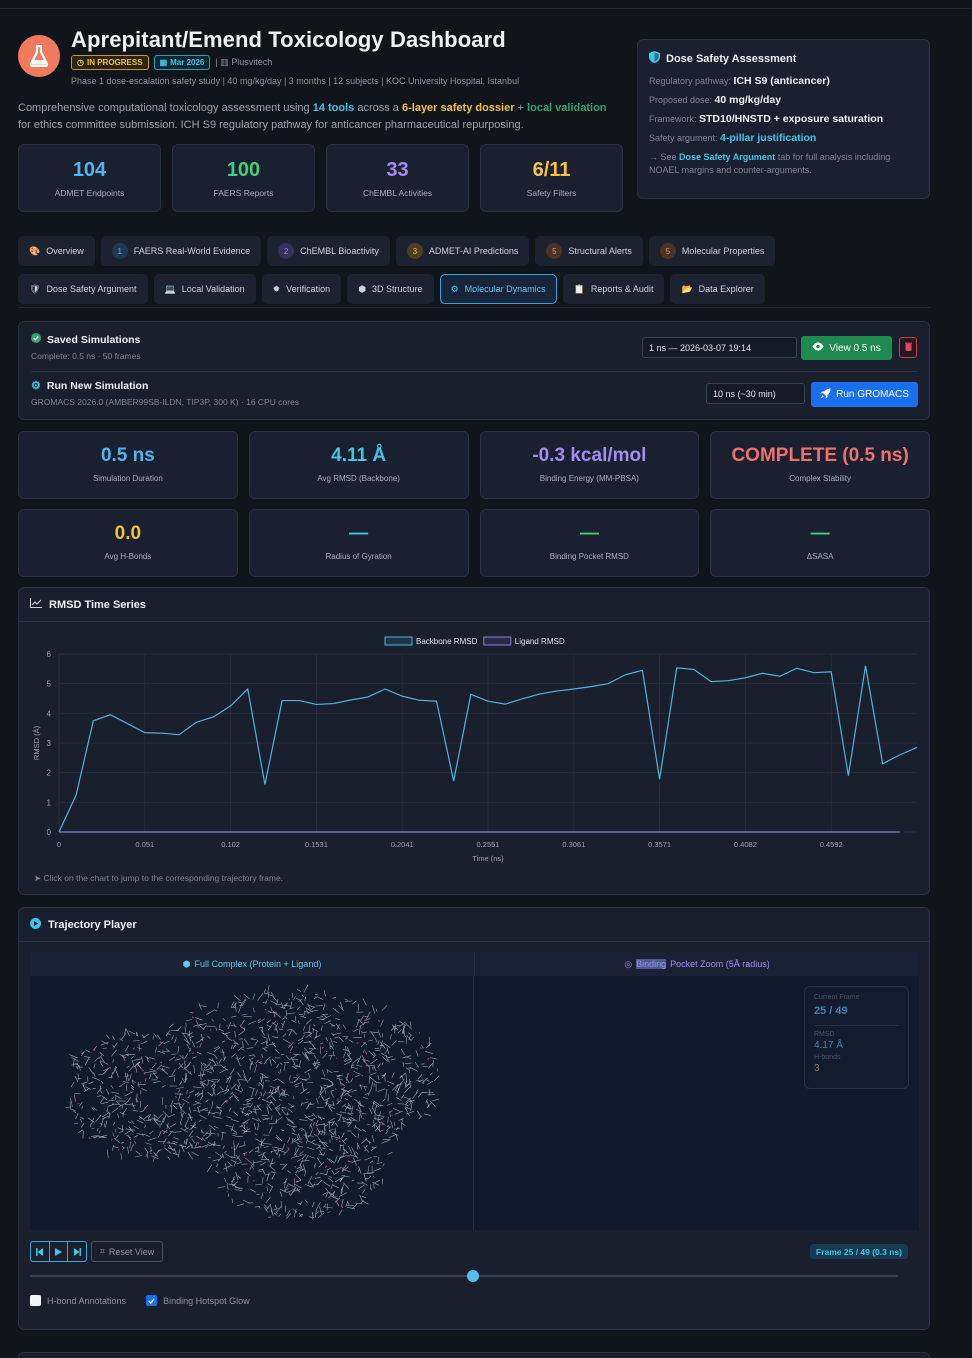 This screenshot has height=1358, width=972. I want to click on stat-pocket-rmsd: — Binding Pocket RMSD, so click(589, 543).